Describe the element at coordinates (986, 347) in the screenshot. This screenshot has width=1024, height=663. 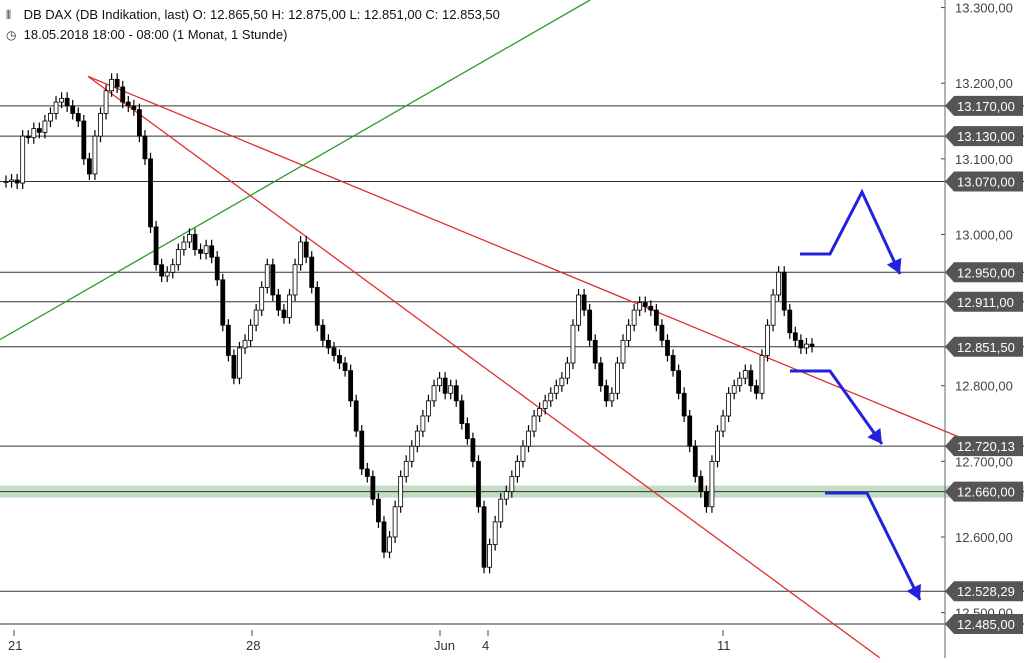
I see `level-label: 12.851,50` at that location.